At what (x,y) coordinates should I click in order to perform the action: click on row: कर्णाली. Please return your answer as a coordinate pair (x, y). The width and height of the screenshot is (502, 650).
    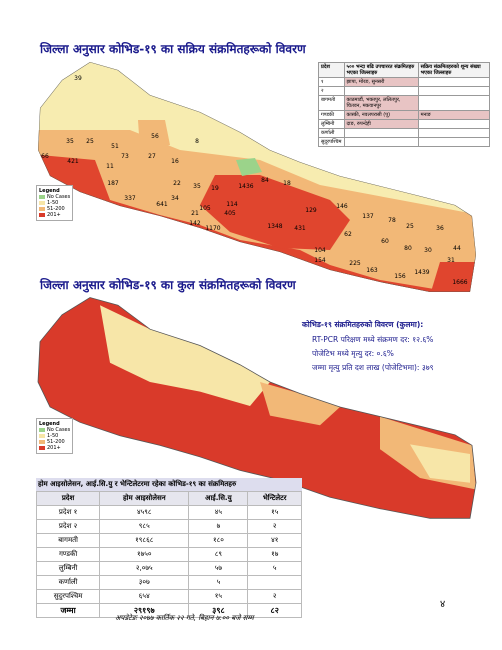
    Looking at the image, I should click on (404, 133).